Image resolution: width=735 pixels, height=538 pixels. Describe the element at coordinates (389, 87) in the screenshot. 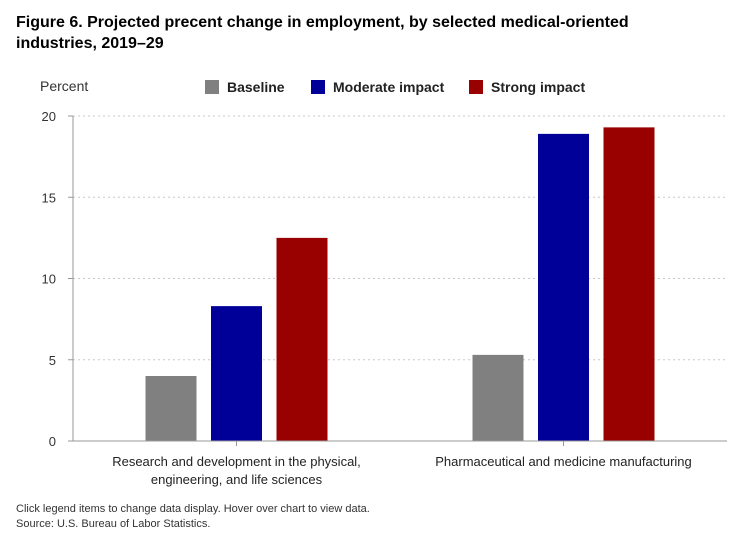

I see `legend-label-moderate-impact: Moderate impact` at that location.